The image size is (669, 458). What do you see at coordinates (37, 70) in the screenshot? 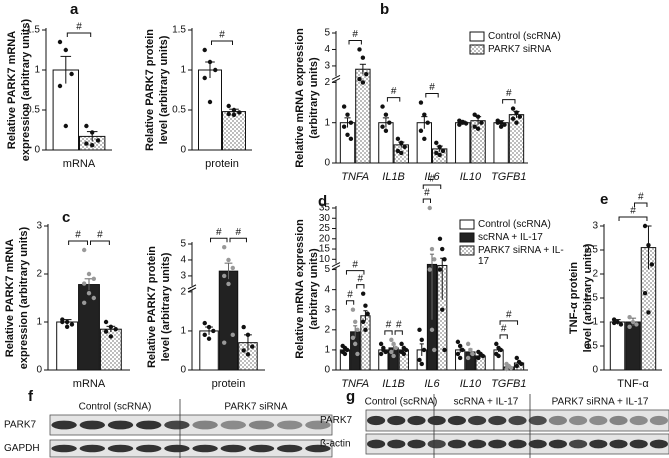
I see `y-tick-label: 1` at bounding box center [37, 70].